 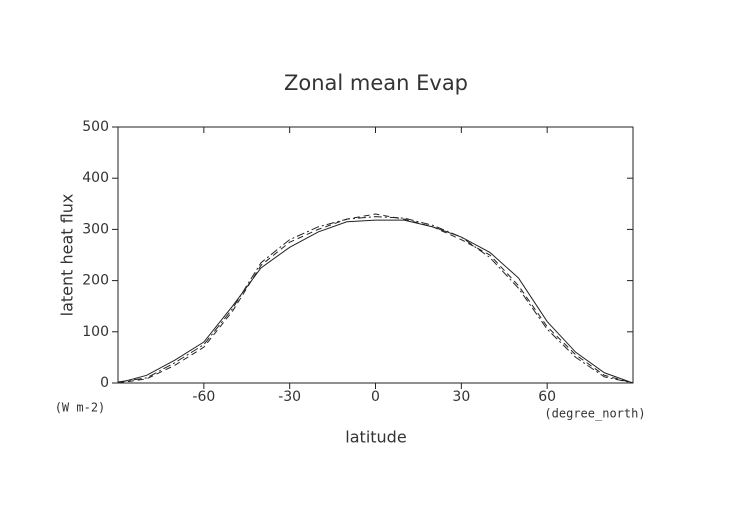 What do you see at coordinates (375, 437) in the screenshot?
I see `x-axis-label: latitude` at bounding box center [375, 437].